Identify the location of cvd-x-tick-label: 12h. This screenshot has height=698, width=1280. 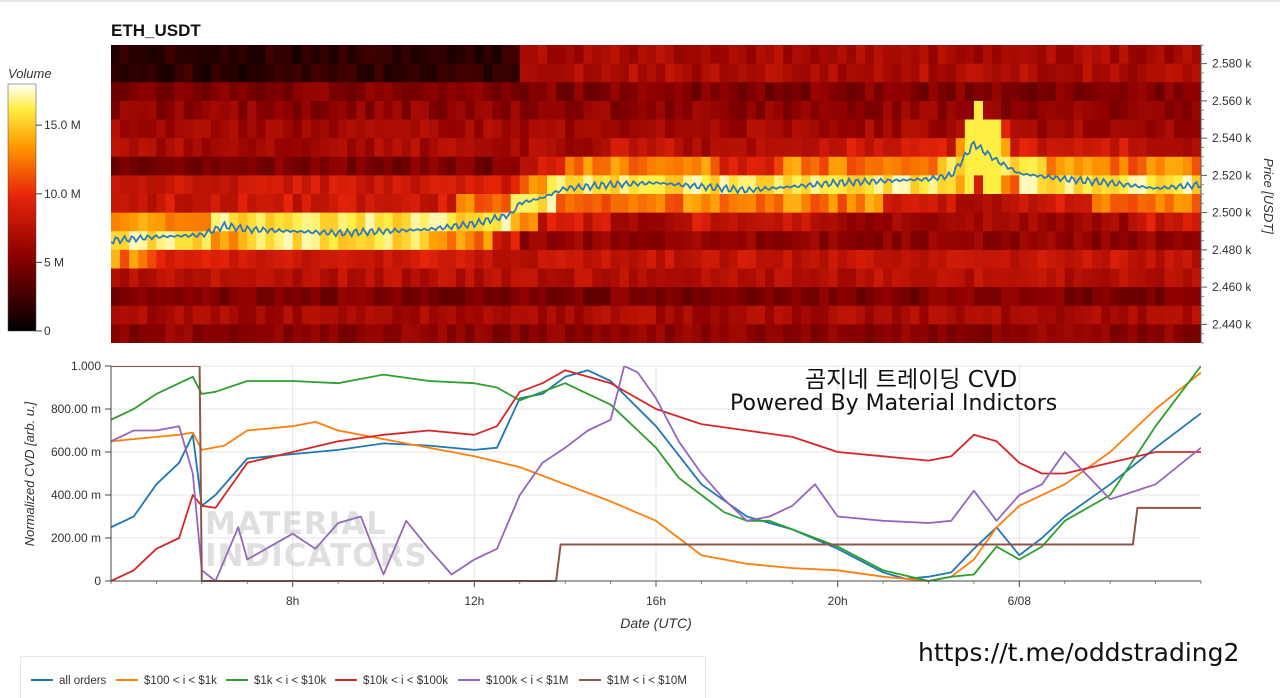
(474, 601).